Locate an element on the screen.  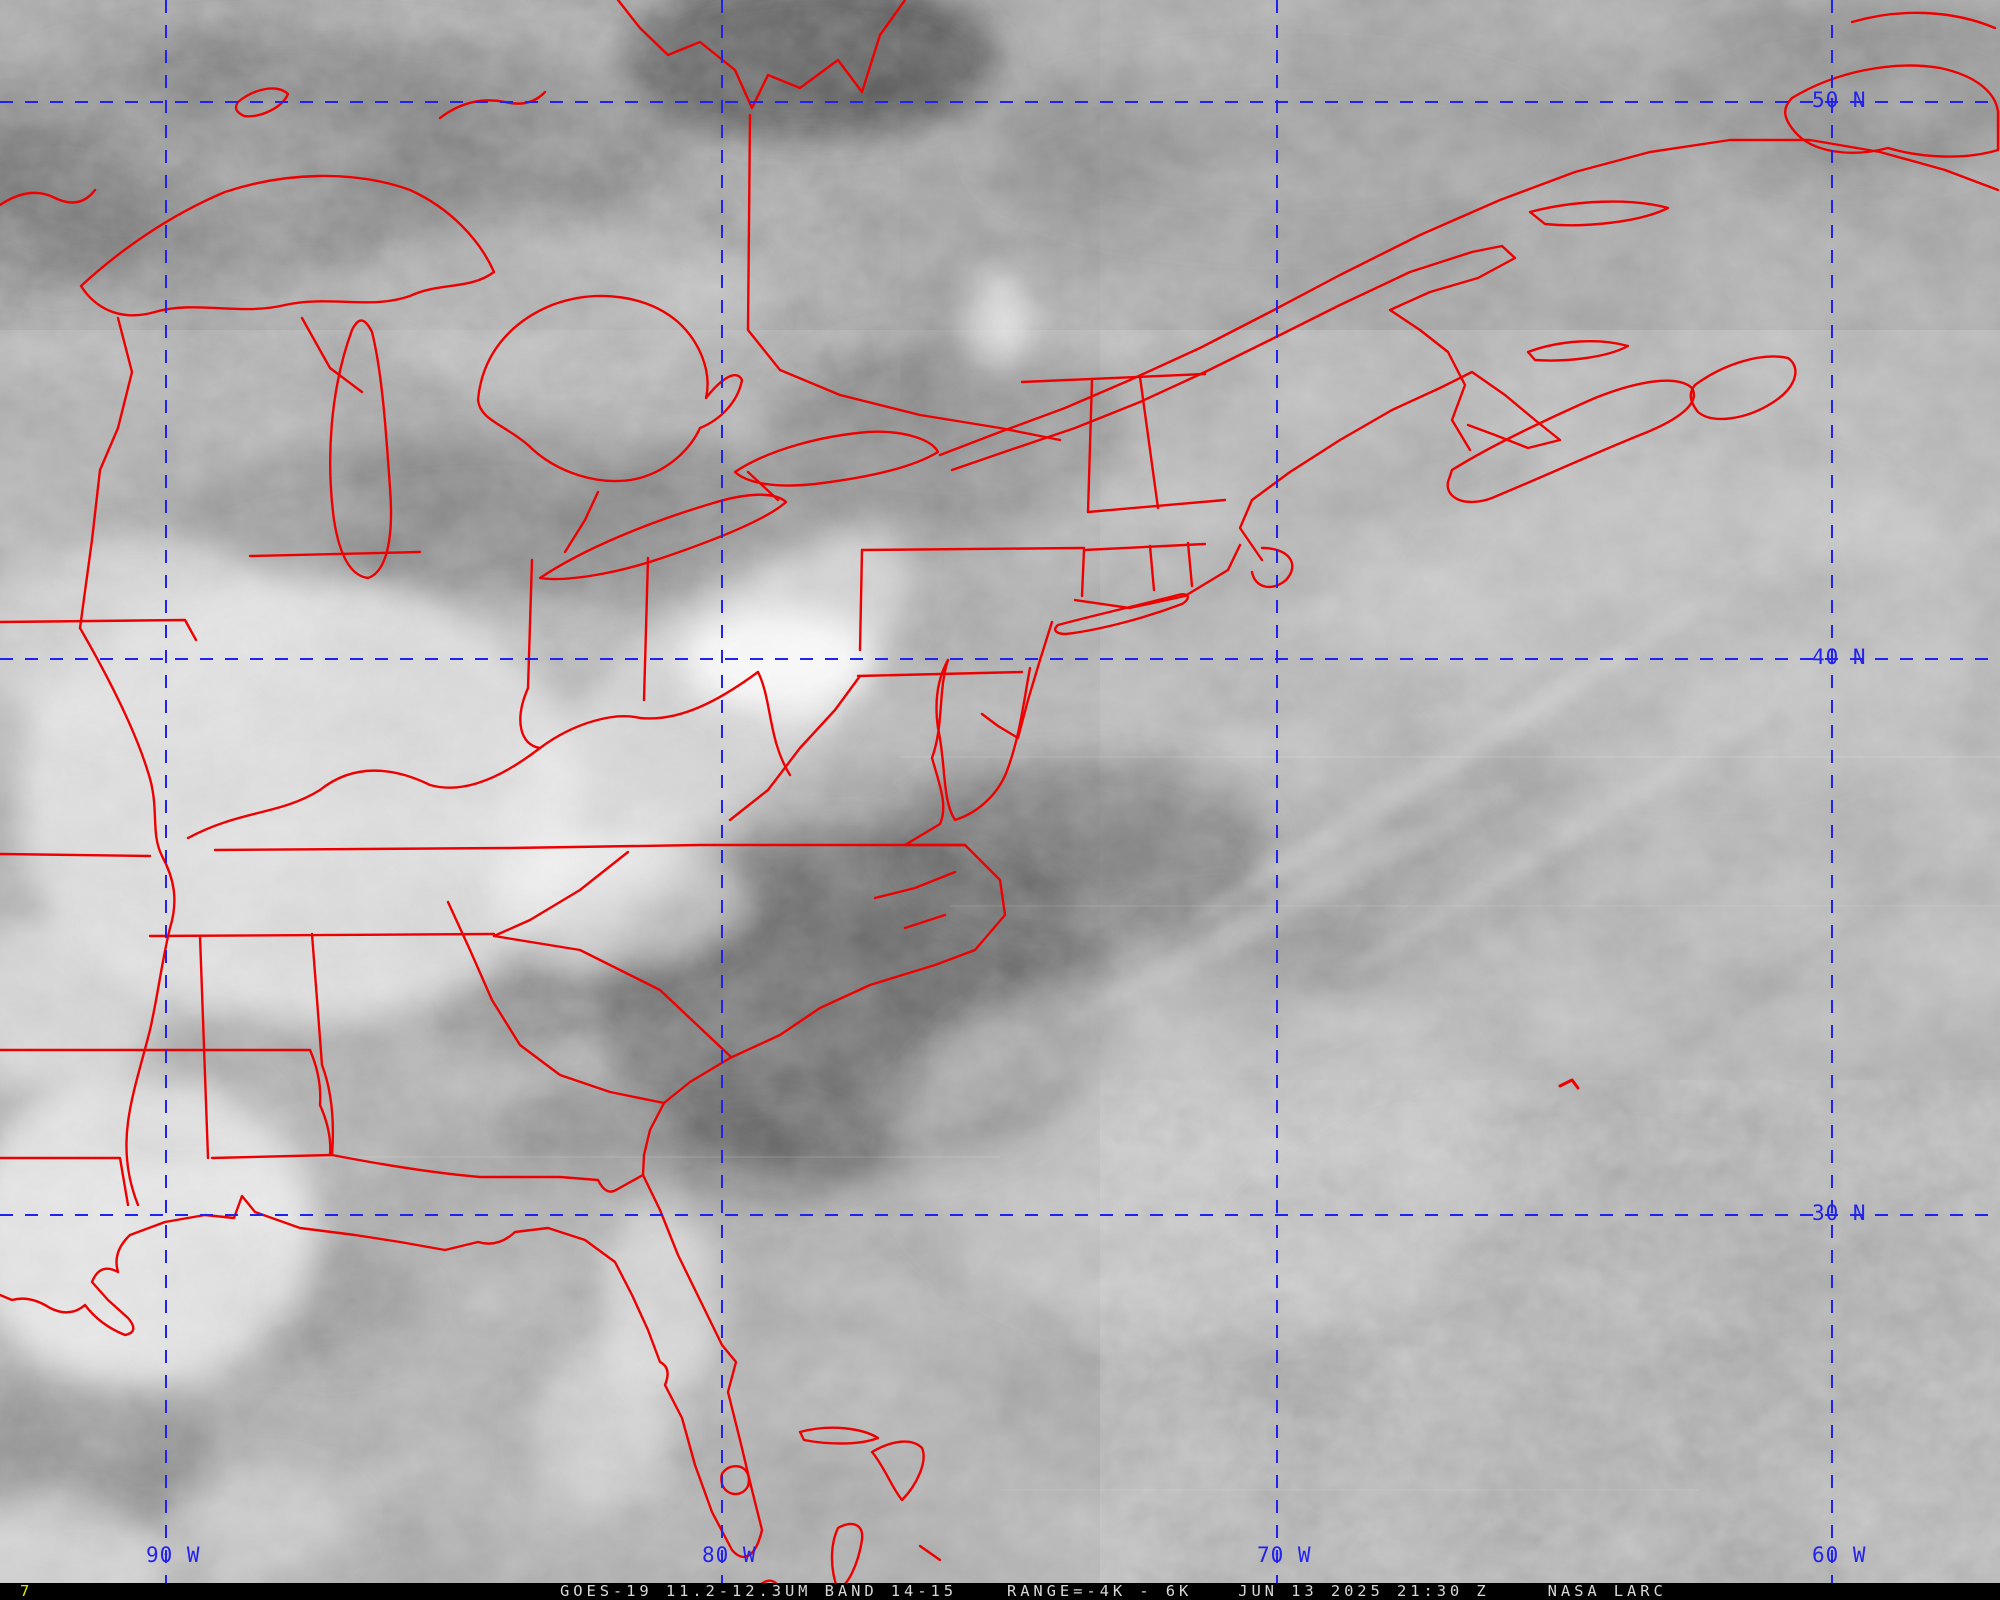
latitude-label-40n: 40 N is located at coordinates (1839, 657).